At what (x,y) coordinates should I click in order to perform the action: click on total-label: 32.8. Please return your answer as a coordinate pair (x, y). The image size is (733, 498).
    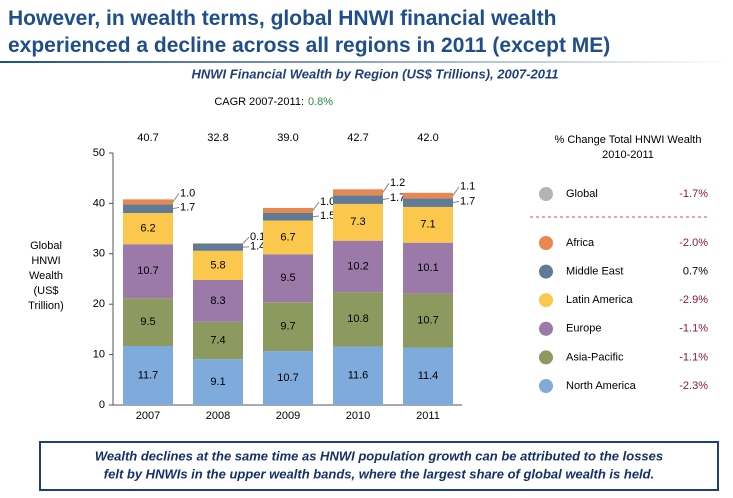
    Looking at the image, I should click on (217, 138).